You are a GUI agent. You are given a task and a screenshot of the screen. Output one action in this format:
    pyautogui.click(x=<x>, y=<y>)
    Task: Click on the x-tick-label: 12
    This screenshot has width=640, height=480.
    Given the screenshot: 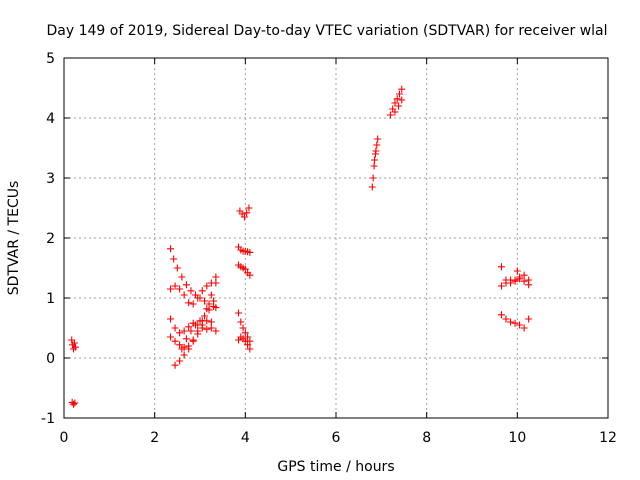 What is the action you would take?
    pyautogui.click(x=608, y=438)
    